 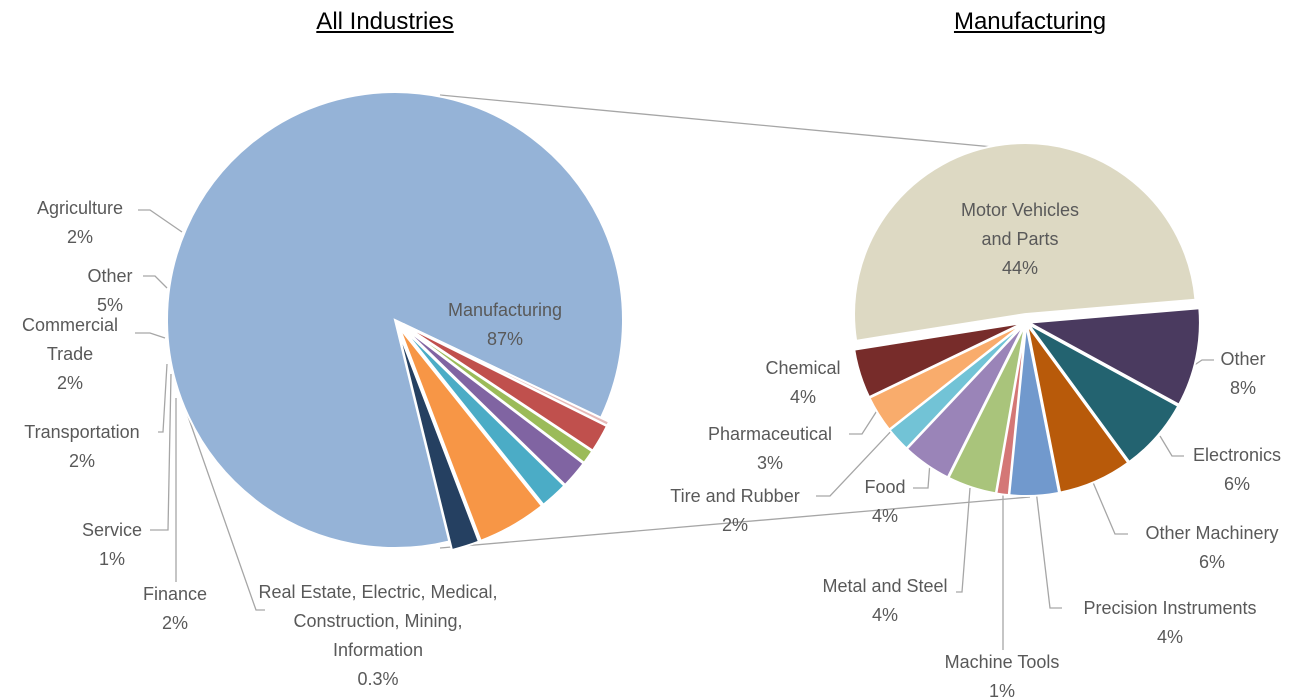 What do you see at coordinates (109, 305) in the screenshot?
I see `value-label: 5%` at bounding box center [109, 305].